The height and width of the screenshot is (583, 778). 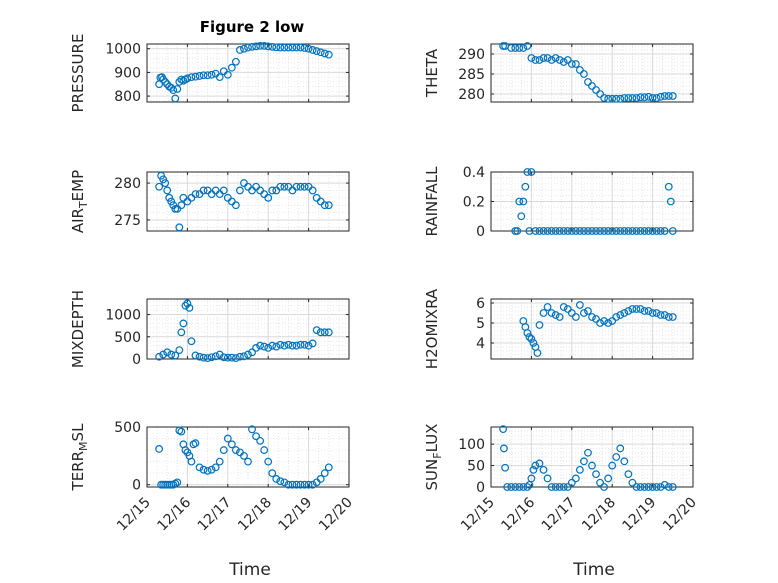 What do you see at coordinates (593, 570) in the screenshot?
I see `x-axis-label-right: Time` at bounding box center [593, 570].